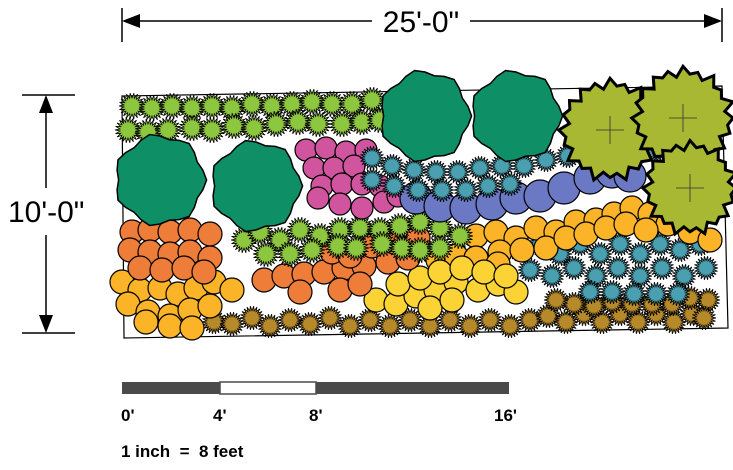 The width and height of the screenshot is (733, 470). I want to click on scale-tick-16: 16', so click(505, 415).